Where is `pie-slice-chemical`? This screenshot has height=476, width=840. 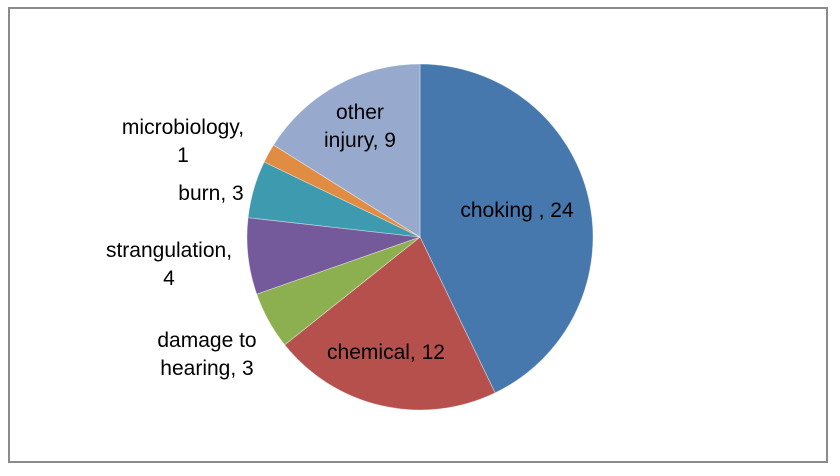 pie-slice-chemical is located at coordinates (390, 323).